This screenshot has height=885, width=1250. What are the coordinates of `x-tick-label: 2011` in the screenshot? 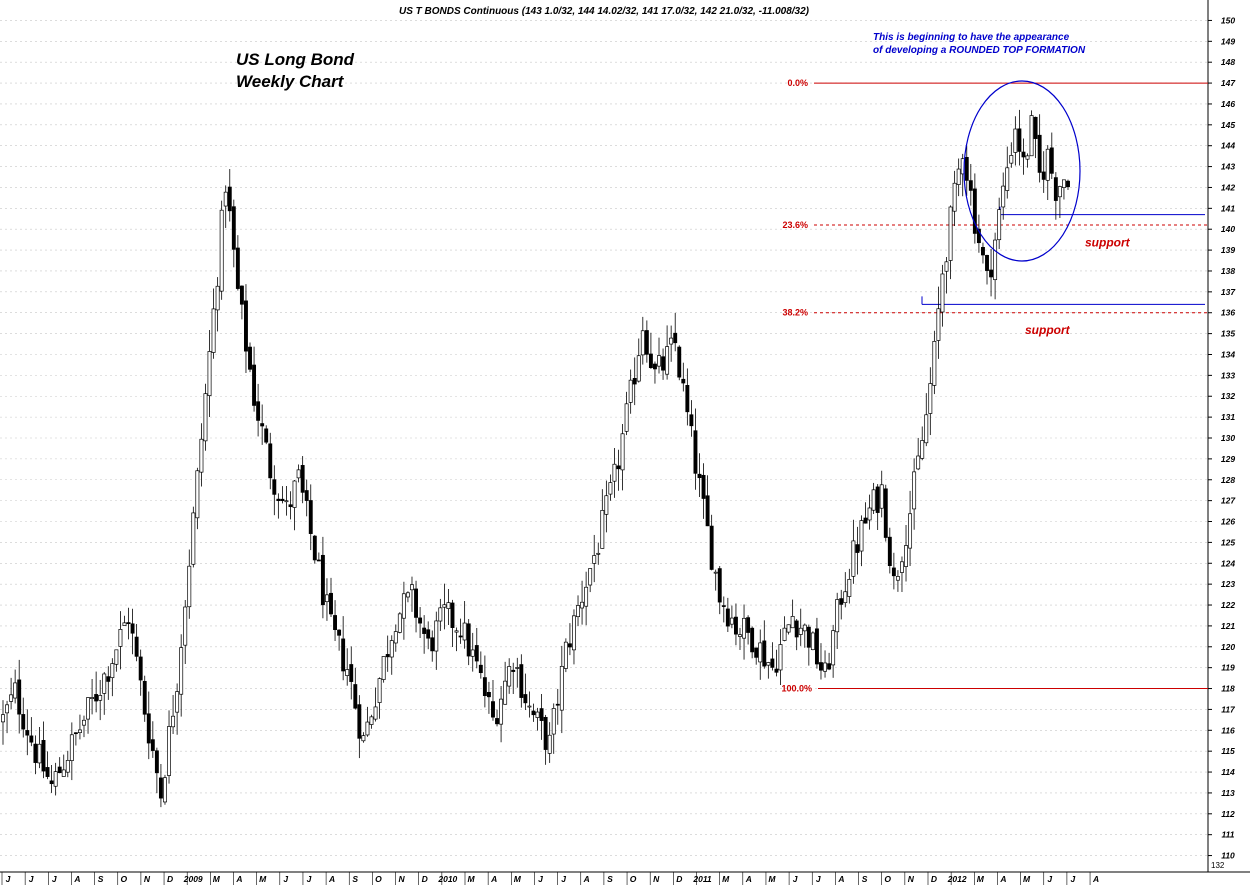 It's located at (702, 879).